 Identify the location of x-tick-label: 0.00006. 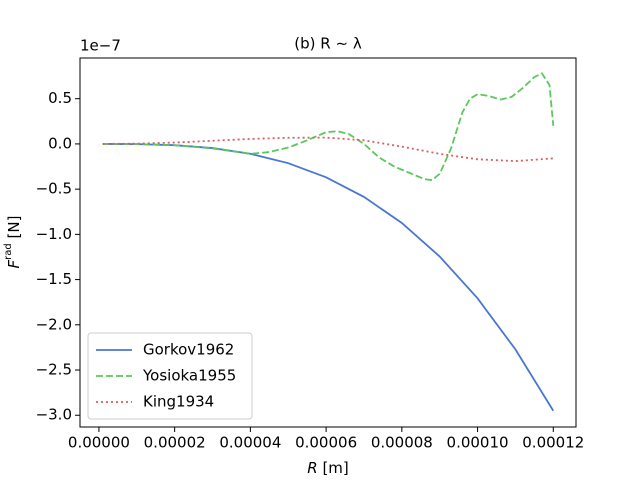
(326, 443).